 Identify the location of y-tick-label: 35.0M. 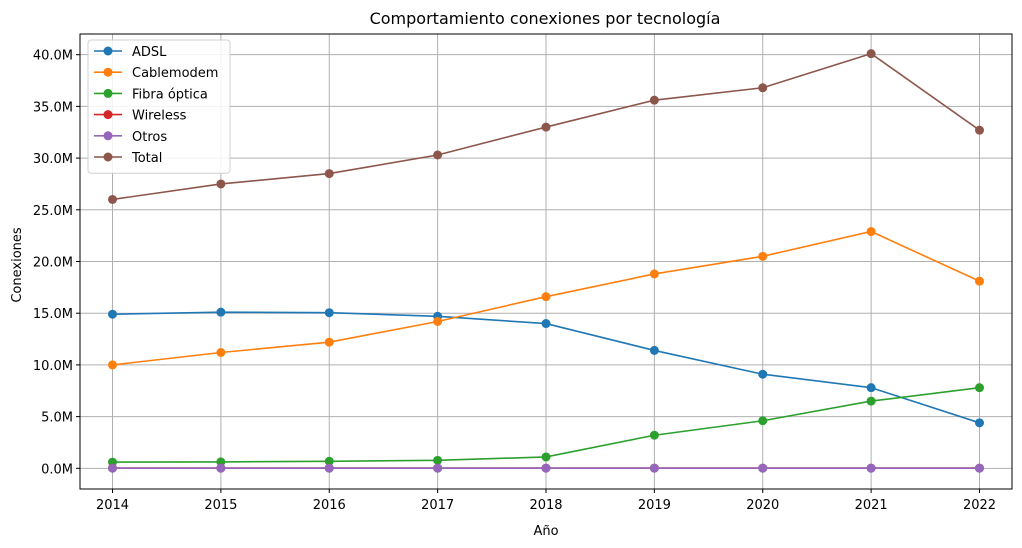
(53, 107).